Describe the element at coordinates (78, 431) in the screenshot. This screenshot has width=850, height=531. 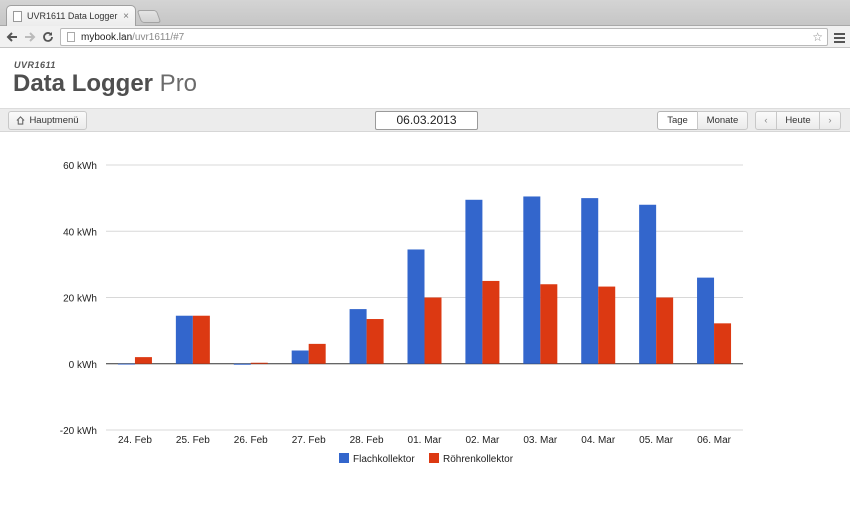
I see `y-tick-label: -20 kWh` at that location.